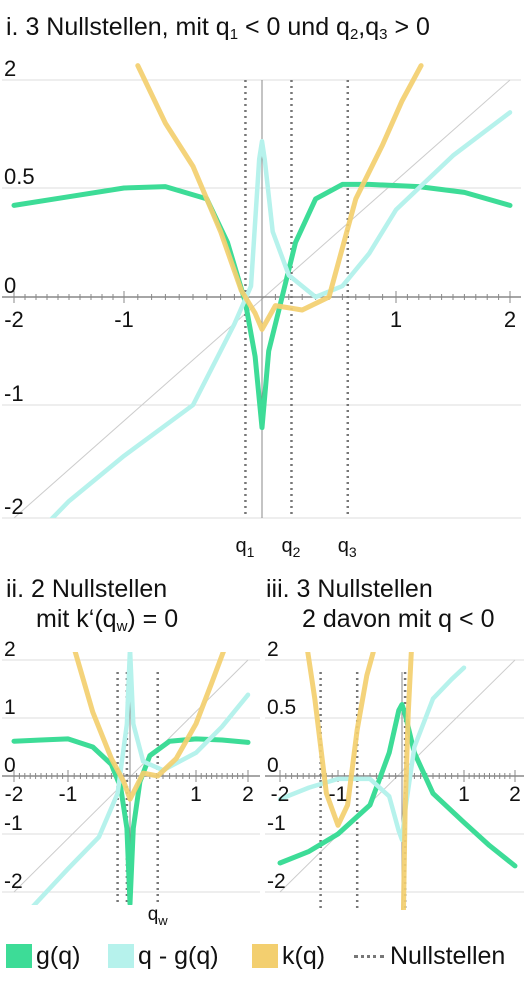 Image resolution: width=527 pixels, height=988 pixels. Describe the element at coordinates (158, 916) in the screenshot. I see `zero-label-3: qw` at that location.